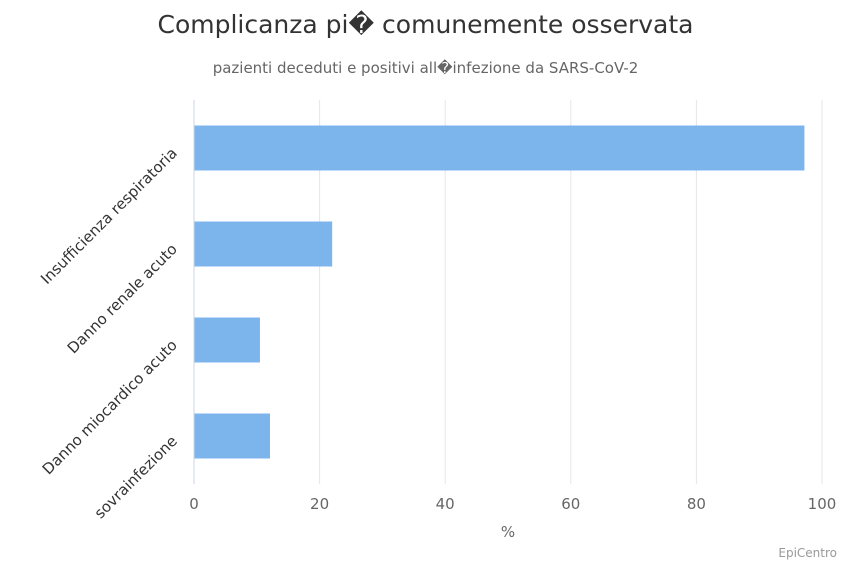 The height and width of the screenshot is (567, 851). I want to click on x-tick-label: 60, so click(570, 504).